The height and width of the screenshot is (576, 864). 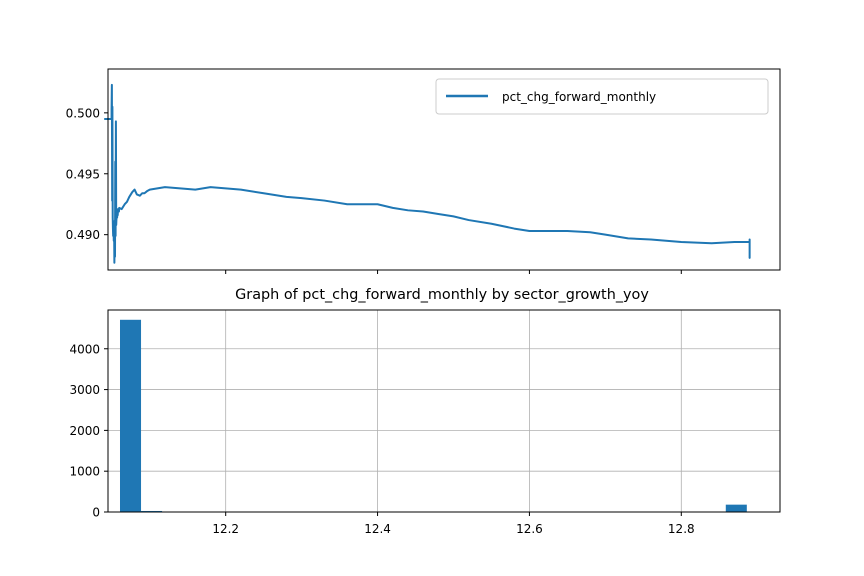 I want to click on y-tick-label: 1000, so click(x=84, y=472).